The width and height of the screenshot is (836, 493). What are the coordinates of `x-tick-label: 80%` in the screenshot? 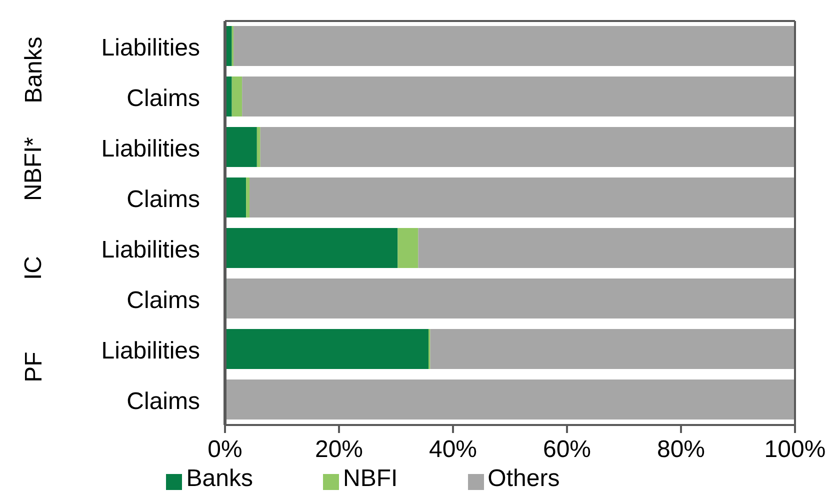 It's located at (681, 449).